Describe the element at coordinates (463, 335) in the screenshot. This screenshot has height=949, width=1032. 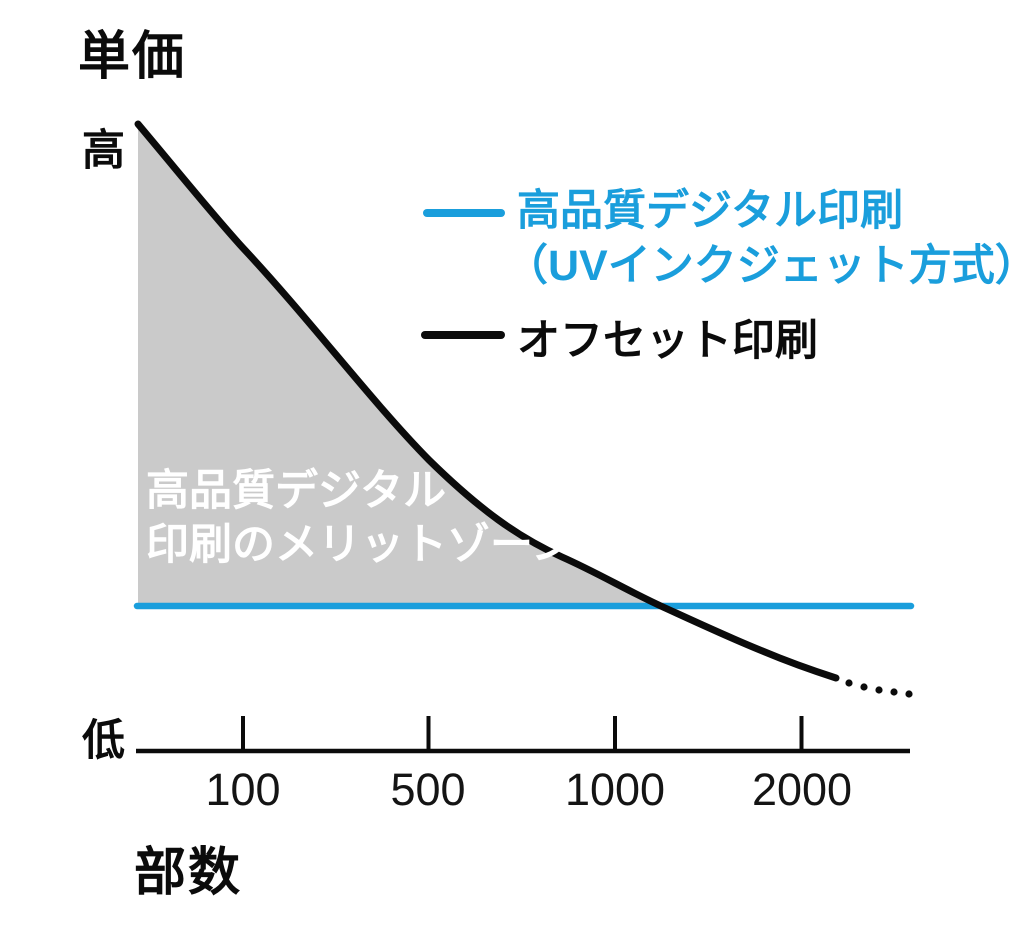
I see `legend-offset-line-swatch` at that location.